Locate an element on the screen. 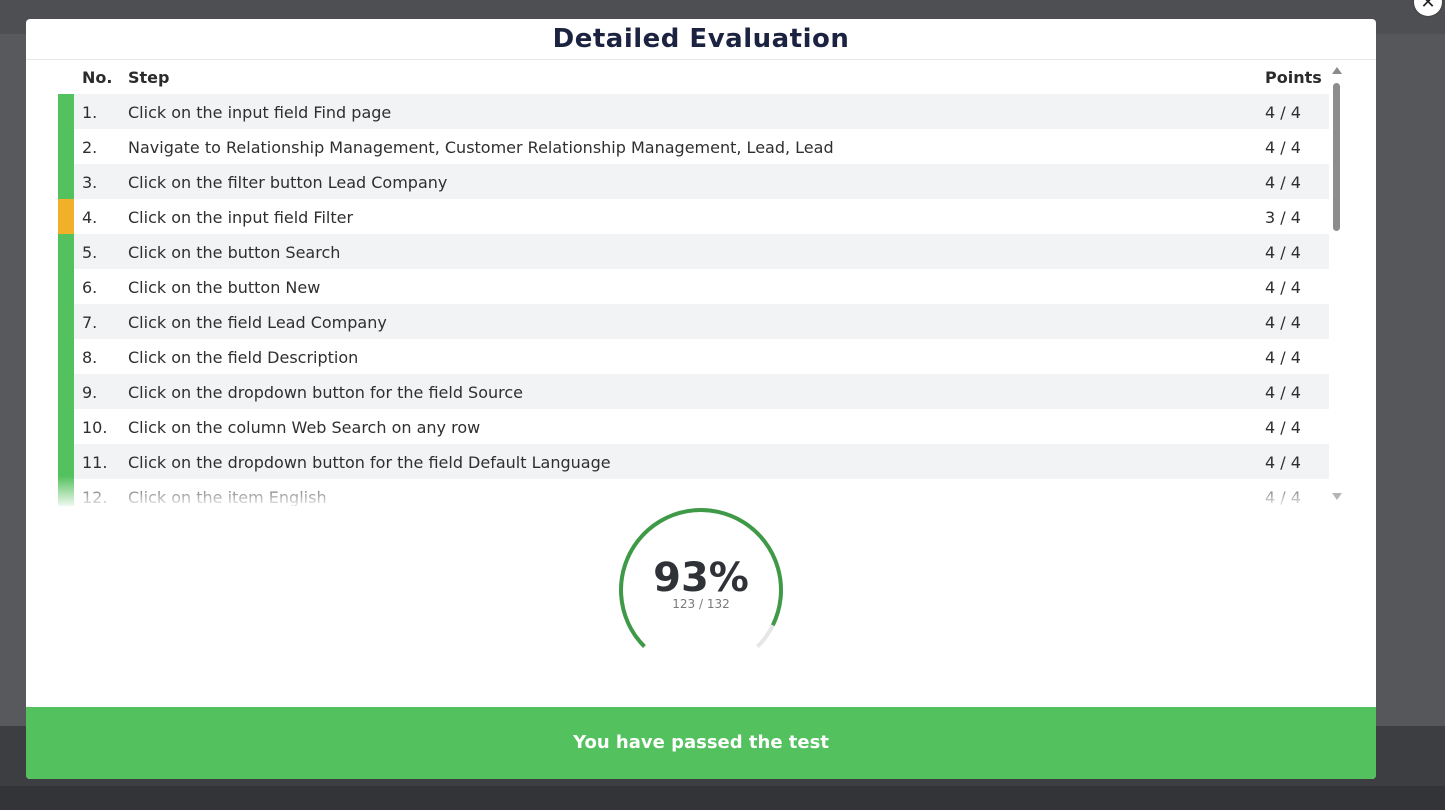 This screenshot has width=1445, height=810. taskbar is located at coordinates (722, 798).